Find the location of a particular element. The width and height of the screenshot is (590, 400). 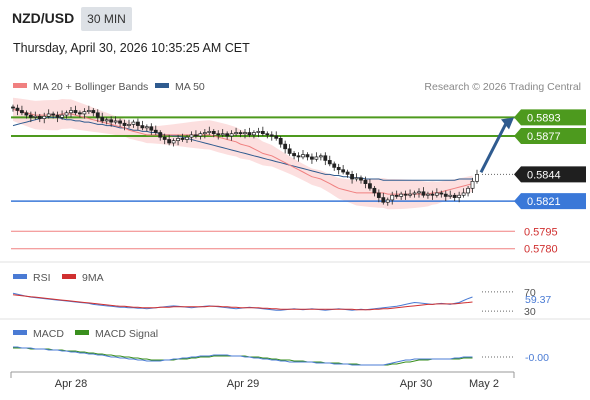

target-arrow-shaft is located at coordinates (493, 148).